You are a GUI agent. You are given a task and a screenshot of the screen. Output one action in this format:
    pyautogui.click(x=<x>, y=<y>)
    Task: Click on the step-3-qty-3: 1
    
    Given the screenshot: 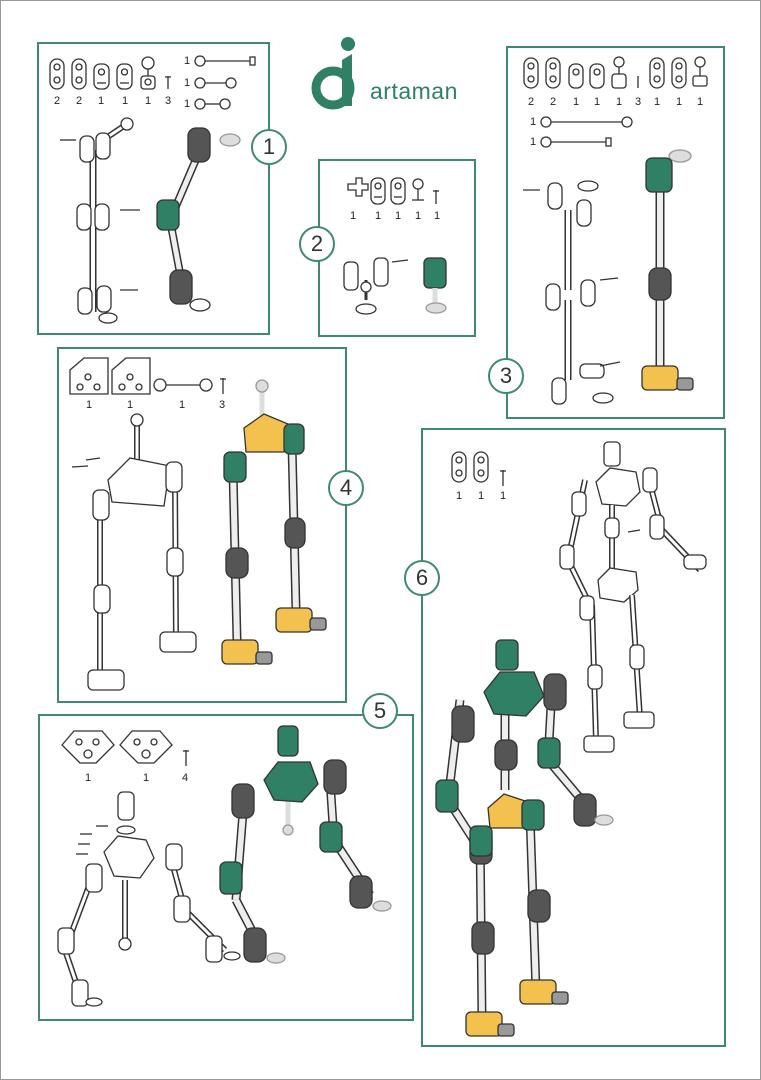 What is the action you would take?
    pyautogui.click(x=576, y=102)
    